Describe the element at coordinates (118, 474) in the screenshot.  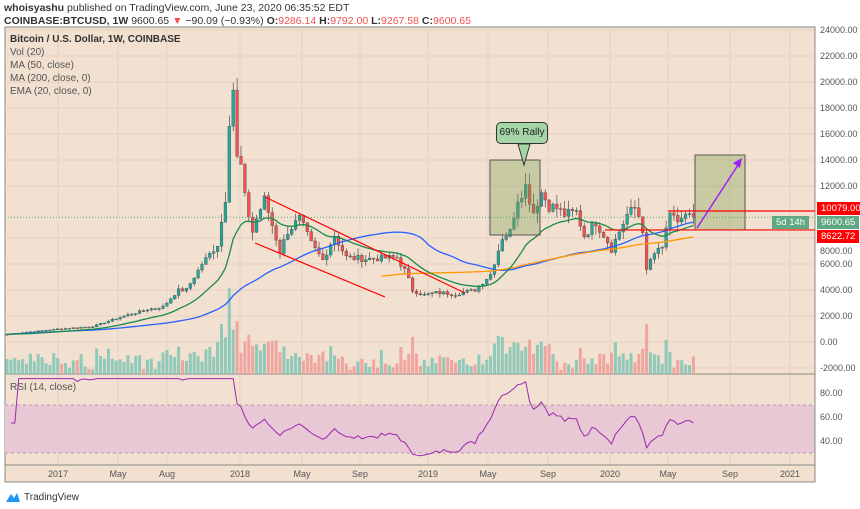
I see `time-tick: May` at that location.